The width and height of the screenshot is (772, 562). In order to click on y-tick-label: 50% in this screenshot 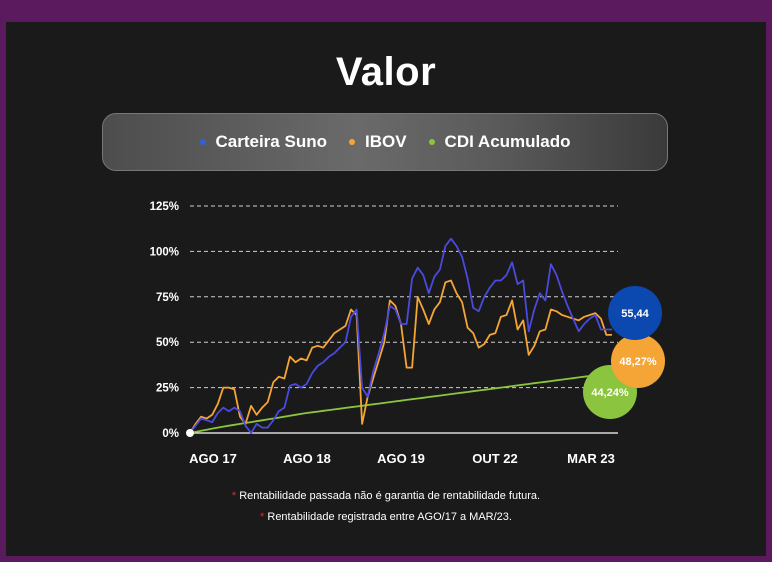, I will do `click(167, 343)`.